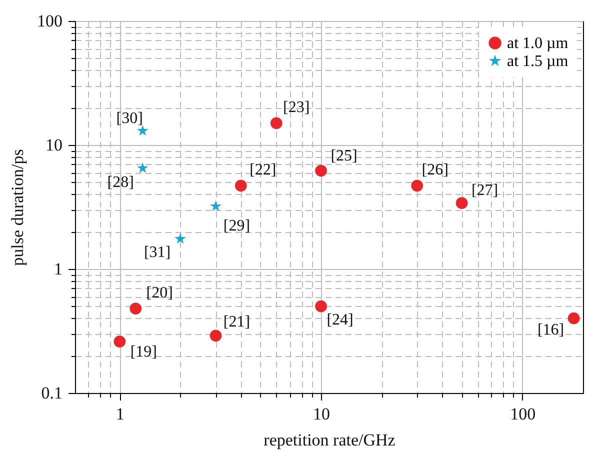 This screenshot has width=602, height=460. I want to click on annotation: [30], so click(129, 118).